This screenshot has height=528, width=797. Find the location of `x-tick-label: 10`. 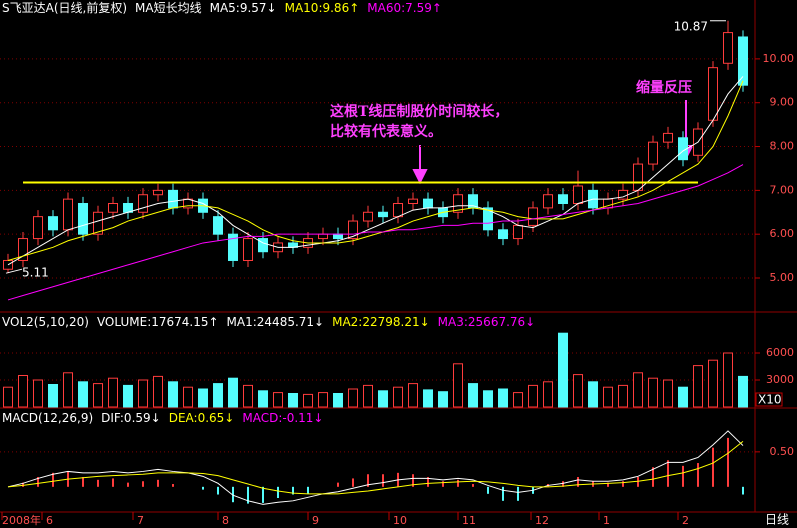

x-tick-label: 10 is located at coordinates (400, 520).